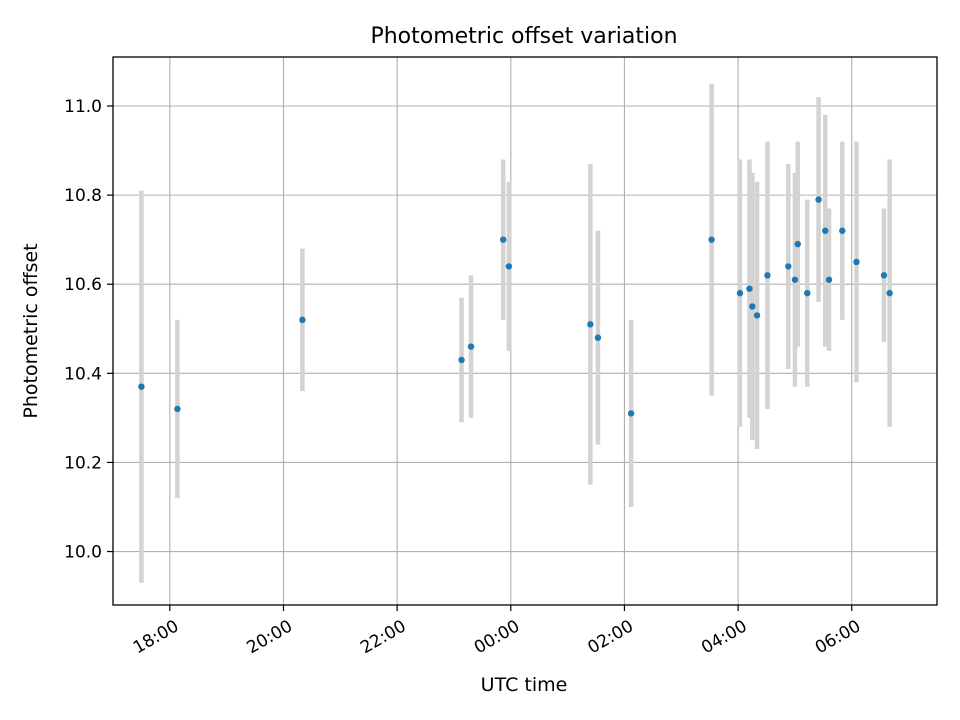 The width and height of the screenshot is (960, 720). I want to click on y-tick-label: 10.6, so click(83, 285).